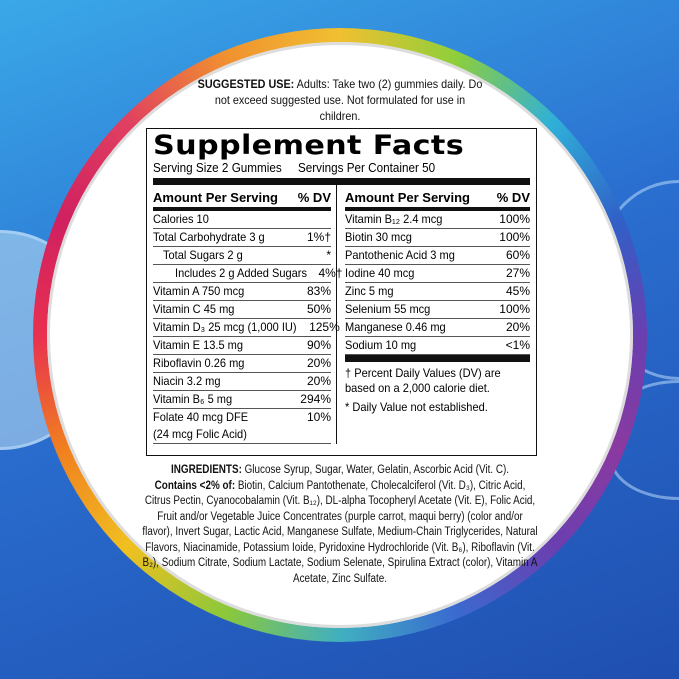  I want to click on nutrient-row: Manganese 0.46 mg 20%, so click(437, 328).